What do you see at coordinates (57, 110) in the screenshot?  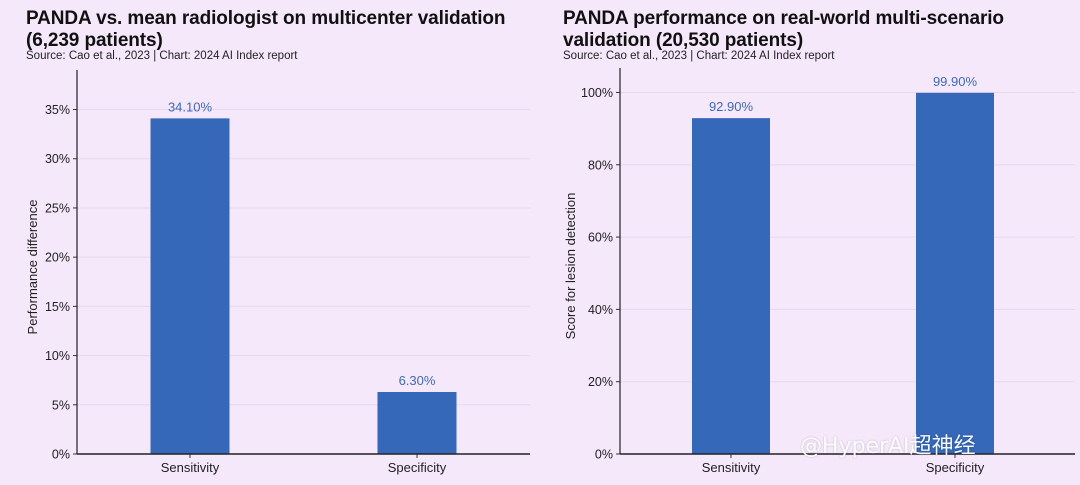 I see `y-tick-label: 35%` at bounding box center [57, 110].